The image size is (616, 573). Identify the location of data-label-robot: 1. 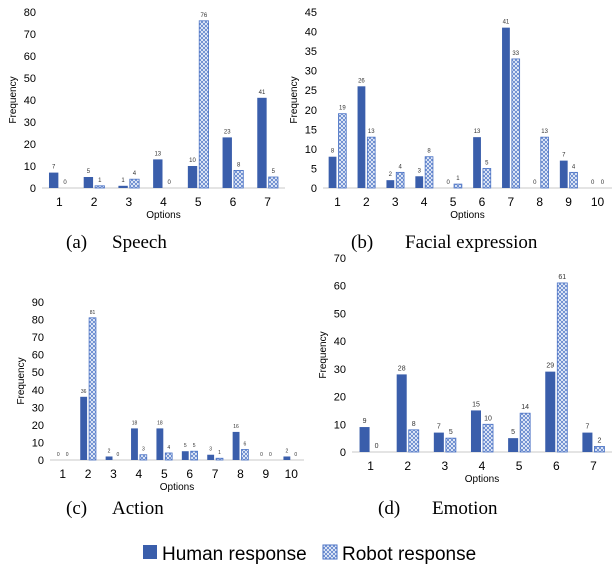
(219, 453).